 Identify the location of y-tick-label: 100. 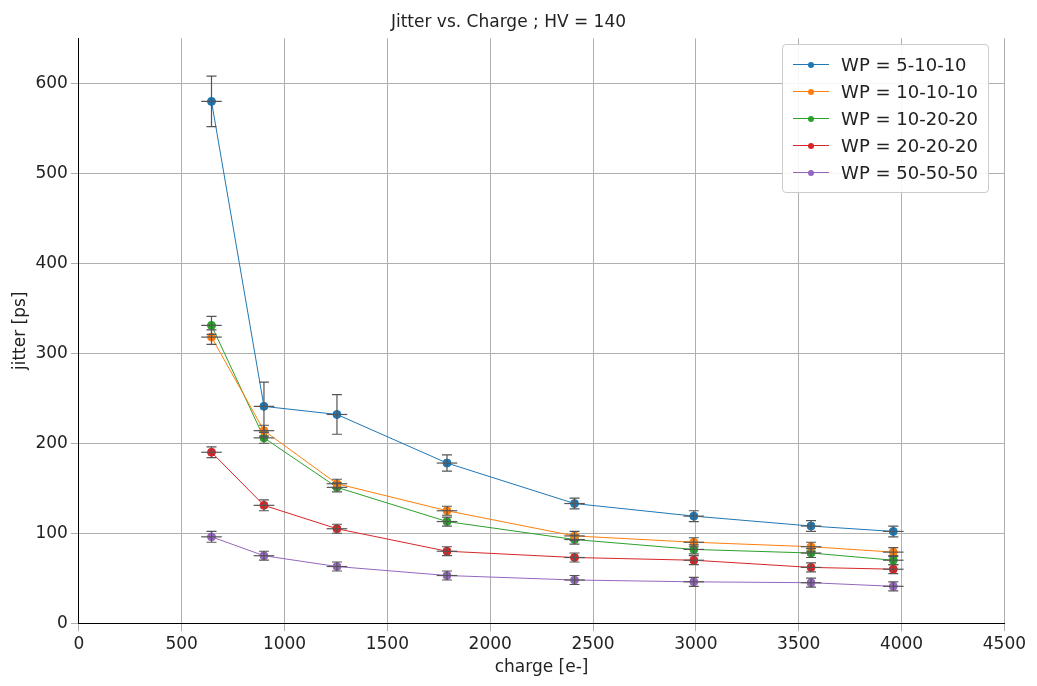
(51, 531).